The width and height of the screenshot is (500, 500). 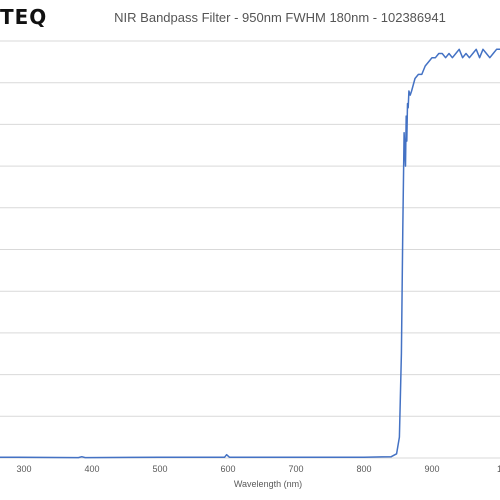 What do you see at coordinates (363, 469) in the screenshot?
I see `x-tick-label-800: 800` at bounding box center [363, 469].